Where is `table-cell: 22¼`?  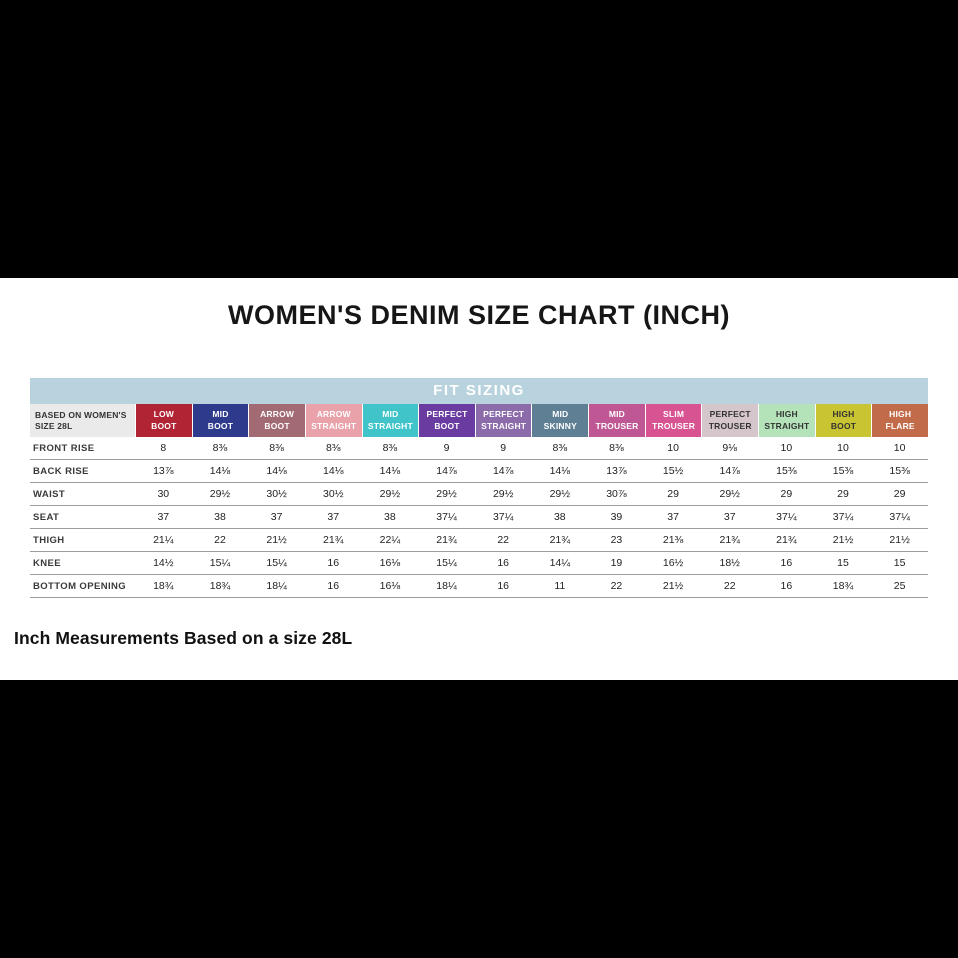
table-cell: 22¼ is located at coordinates (390, 540).